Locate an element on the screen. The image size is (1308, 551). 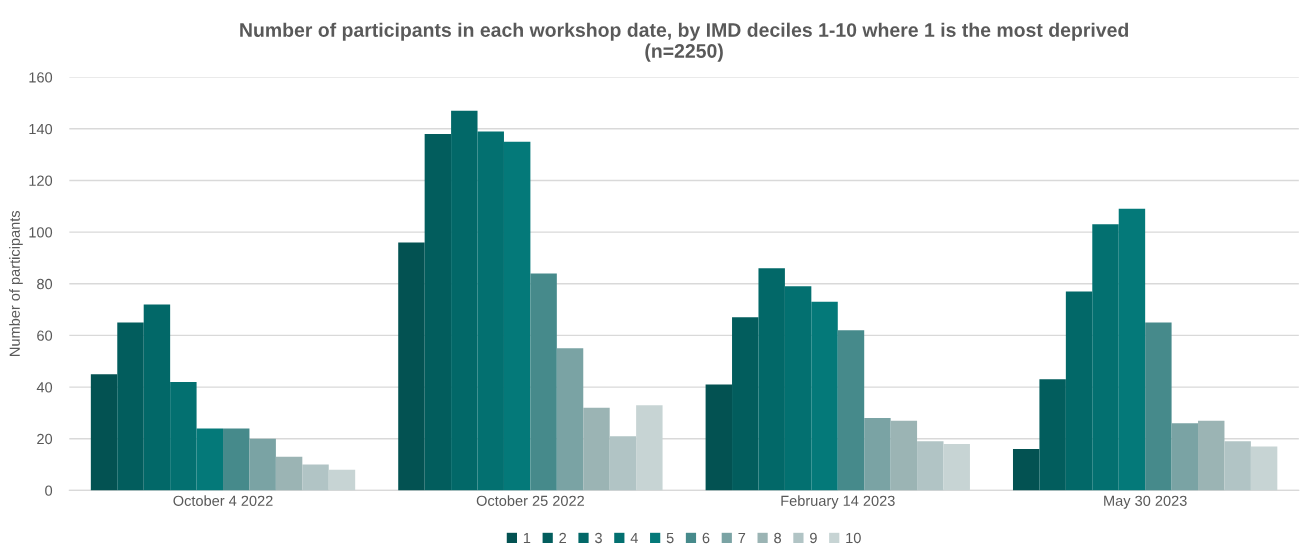
x-tick-label: October 25 2022 is located at coordinates (530, 500).